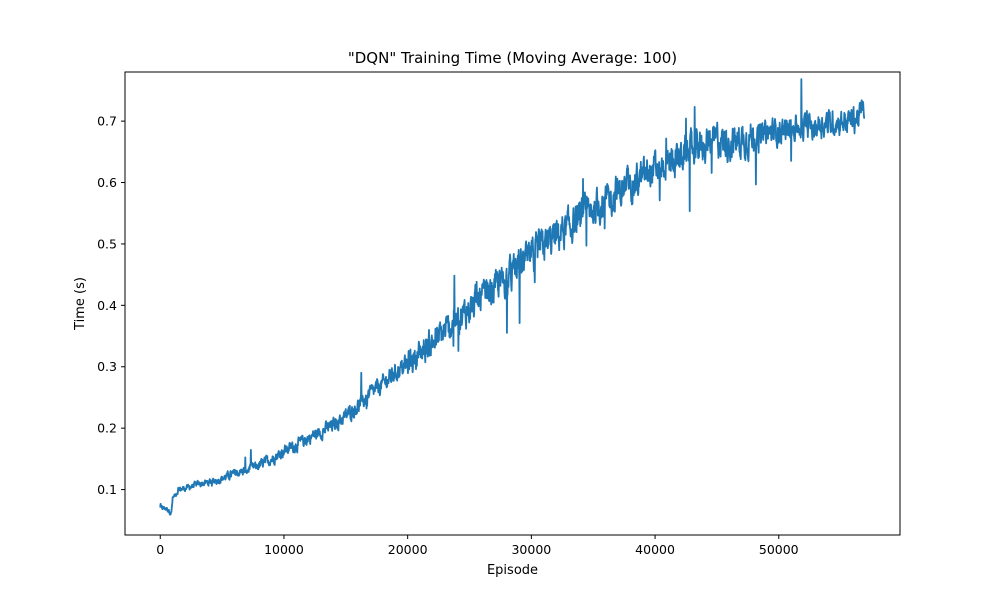 This screenshot has height=604, width=1000. What do you see at coordinates (408, 549) in the screenshot?
I see `x-tick-label: 20000` at bounding box center [408, 549].